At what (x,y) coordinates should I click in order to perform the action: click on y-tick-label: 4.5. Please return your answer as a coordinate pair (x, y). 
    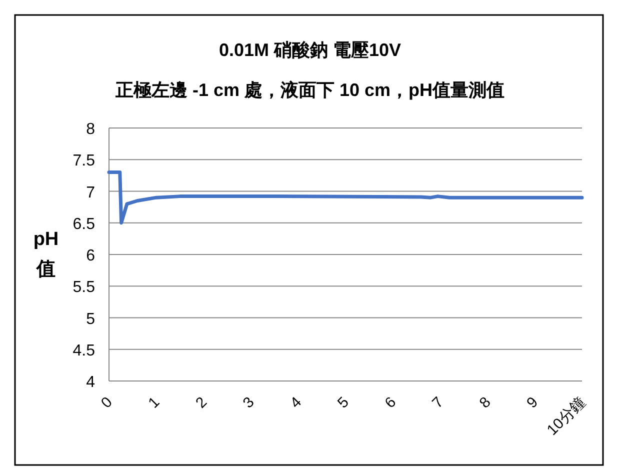
    Looking at the image, I should click on (84, 351).